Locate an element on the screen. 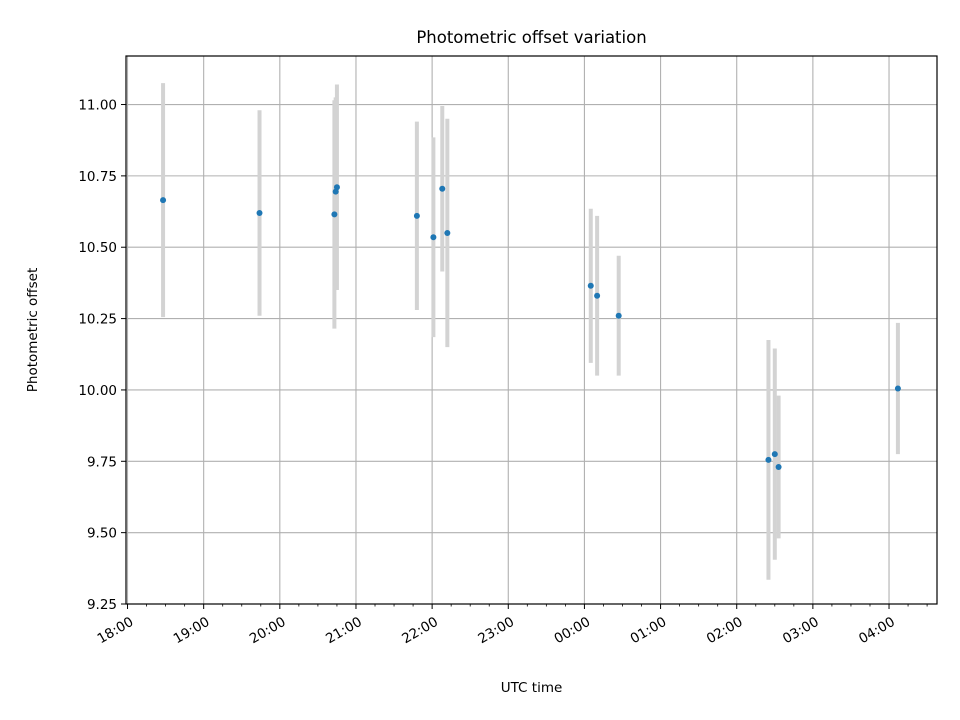  y-tick-label: 9.50 is located at coordinates (102, 534).